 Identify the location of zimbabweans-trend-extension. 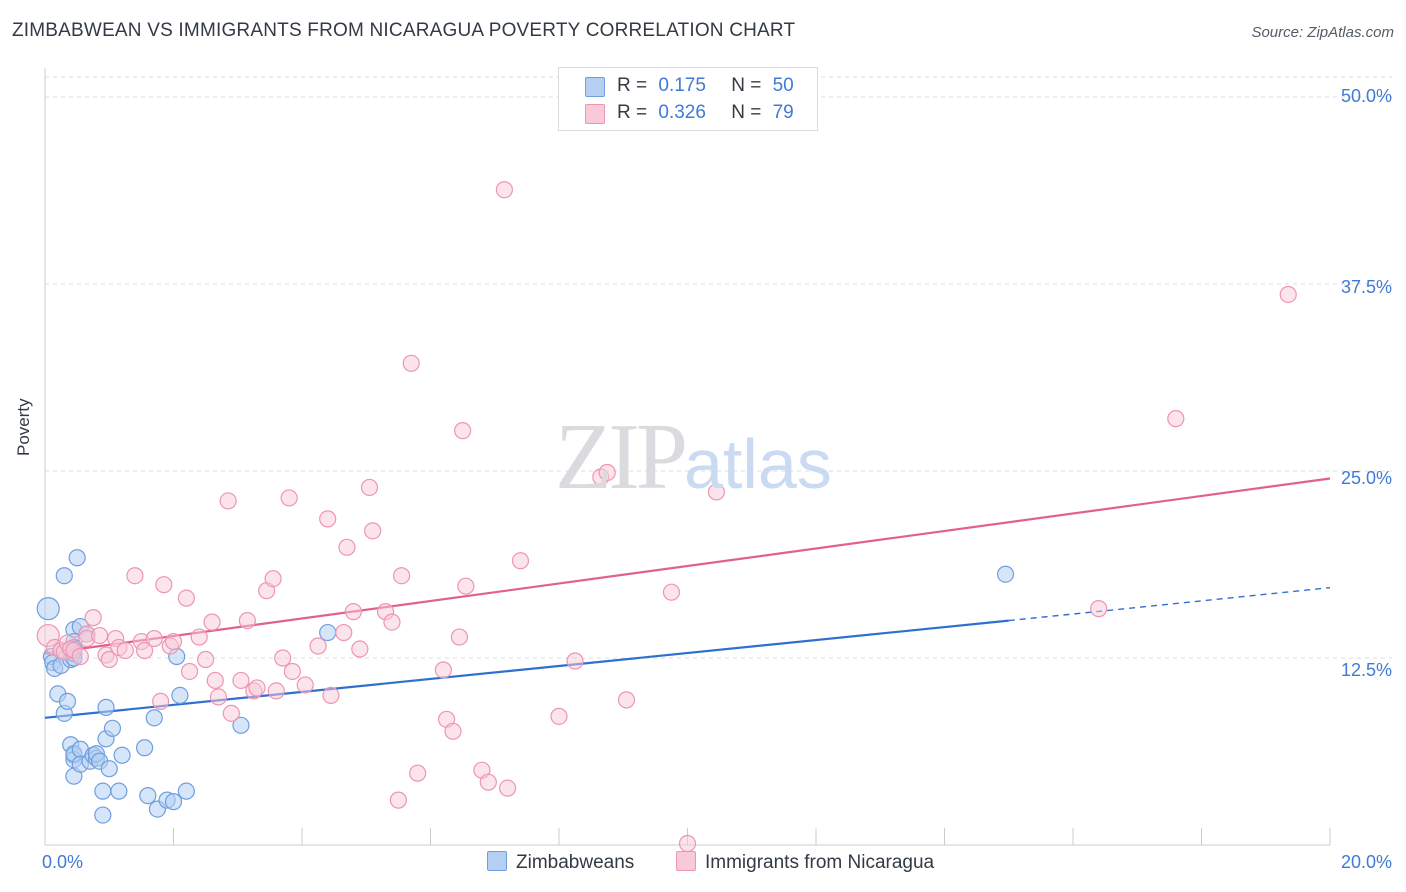
(1169, 604).